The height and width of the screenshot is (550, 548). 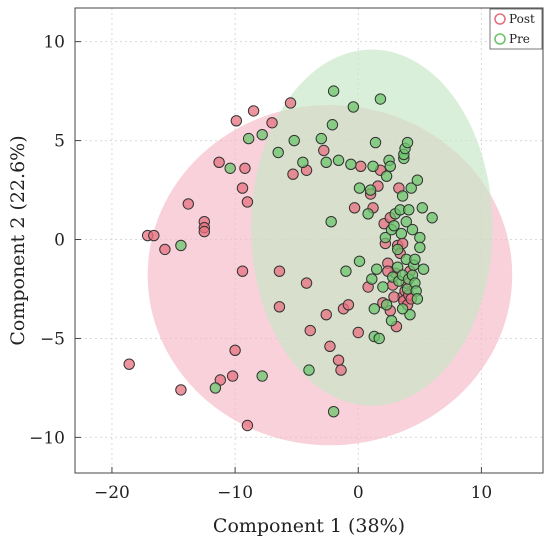 I want to click on y-tick-label: 5, so click(x=59, y=142).